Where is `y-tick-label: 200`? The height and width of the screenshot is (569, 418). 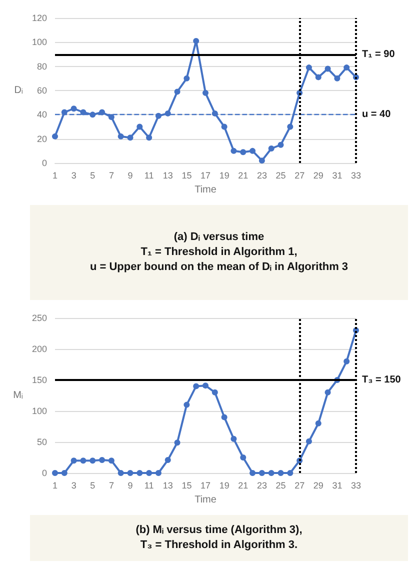 y-tick-label: 200 is located at coordinates (39, 349).